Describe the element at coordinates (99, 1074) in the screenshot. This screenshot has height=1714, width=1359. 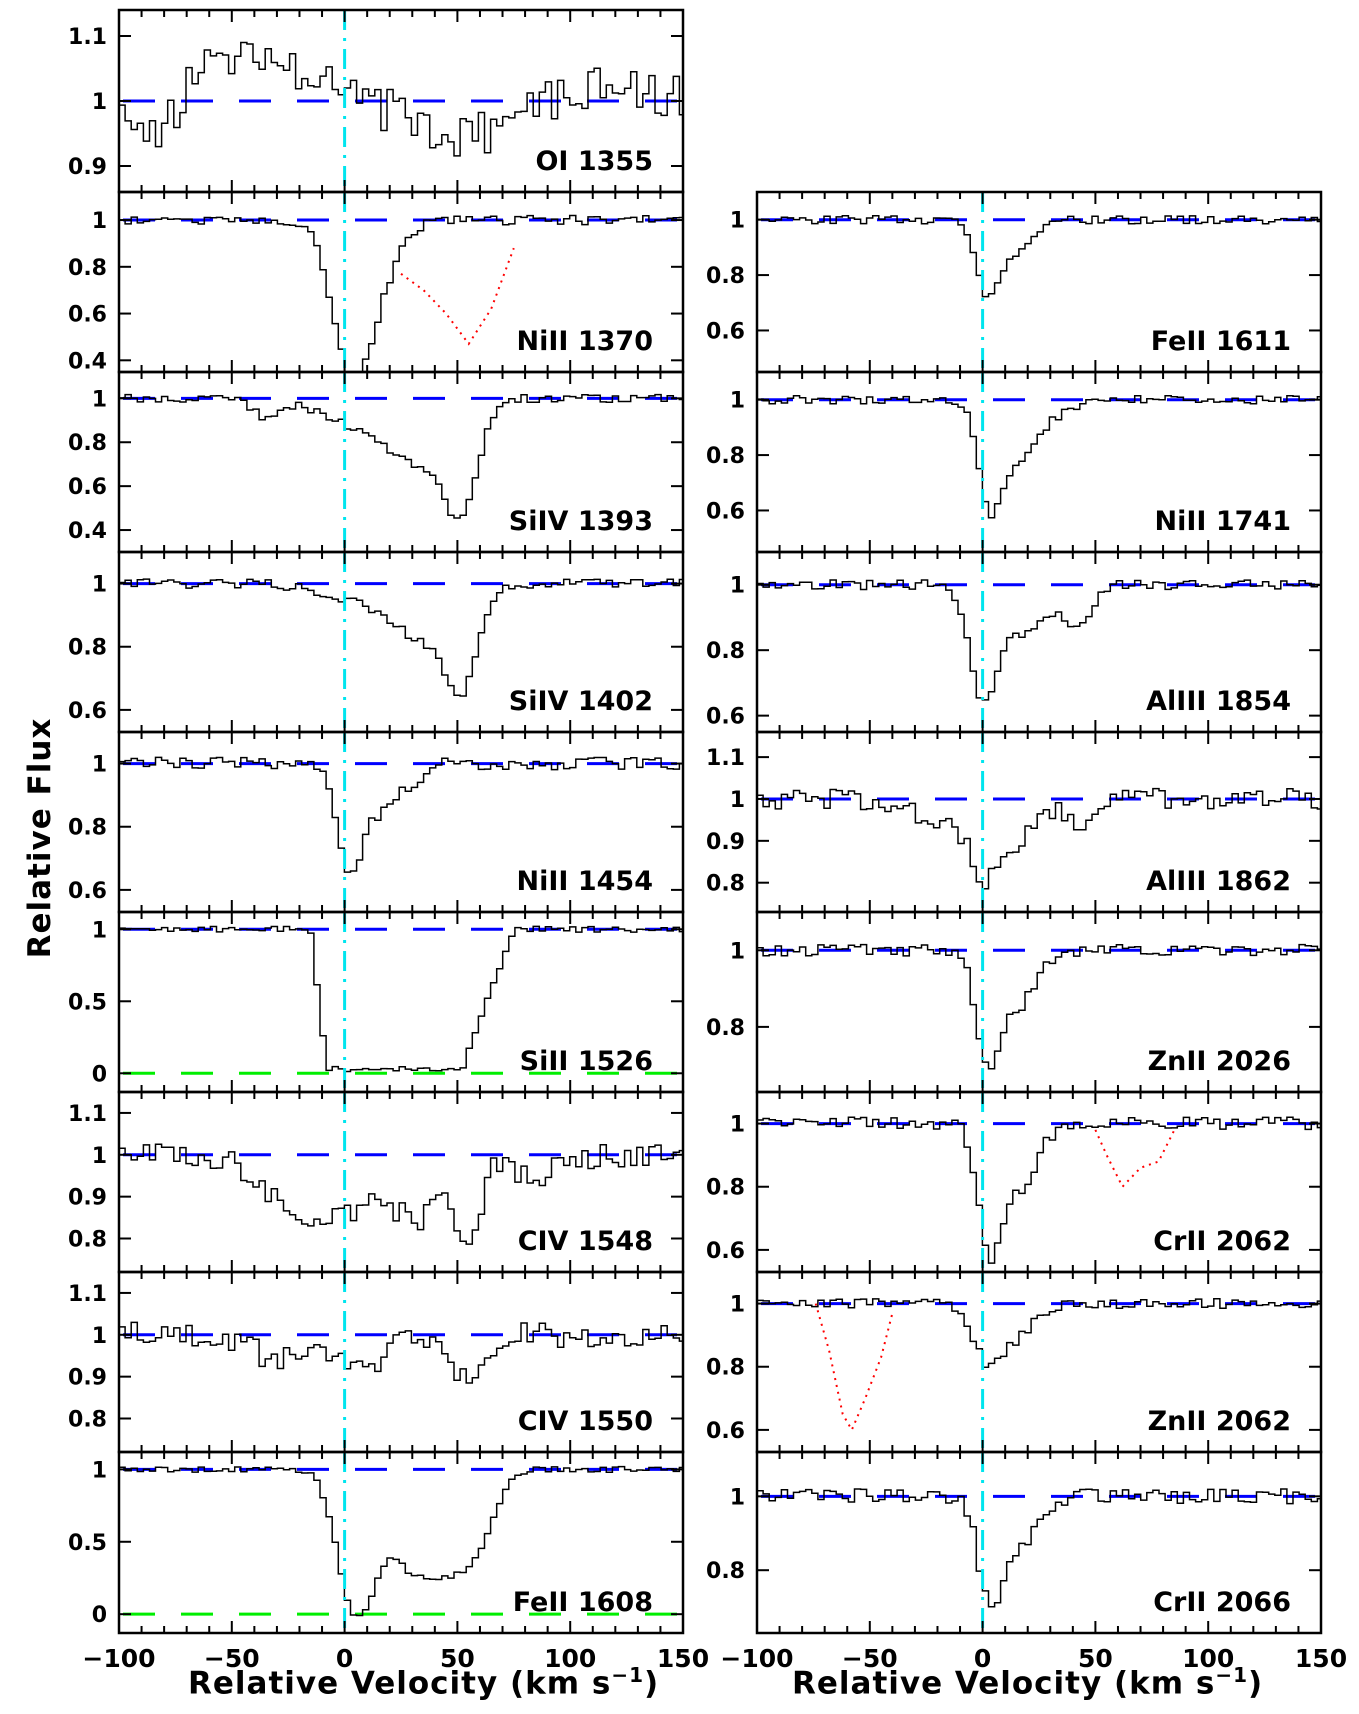
I see `y-tick-label: 0` at that location.